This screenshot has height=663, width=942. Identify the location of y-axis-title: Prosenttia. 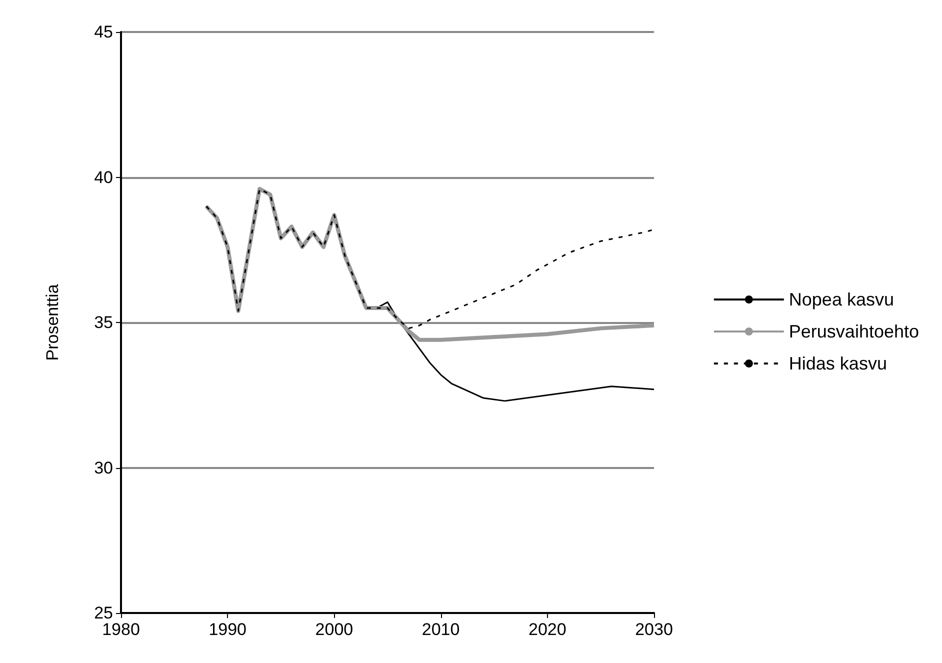
(52, 322).